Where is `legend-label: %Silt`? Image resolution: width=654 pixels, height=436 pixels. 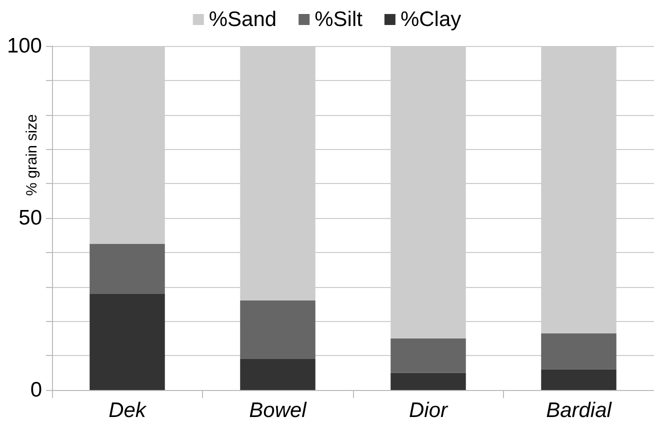
legend-label: %Silt is located at coordinates (338, 19).